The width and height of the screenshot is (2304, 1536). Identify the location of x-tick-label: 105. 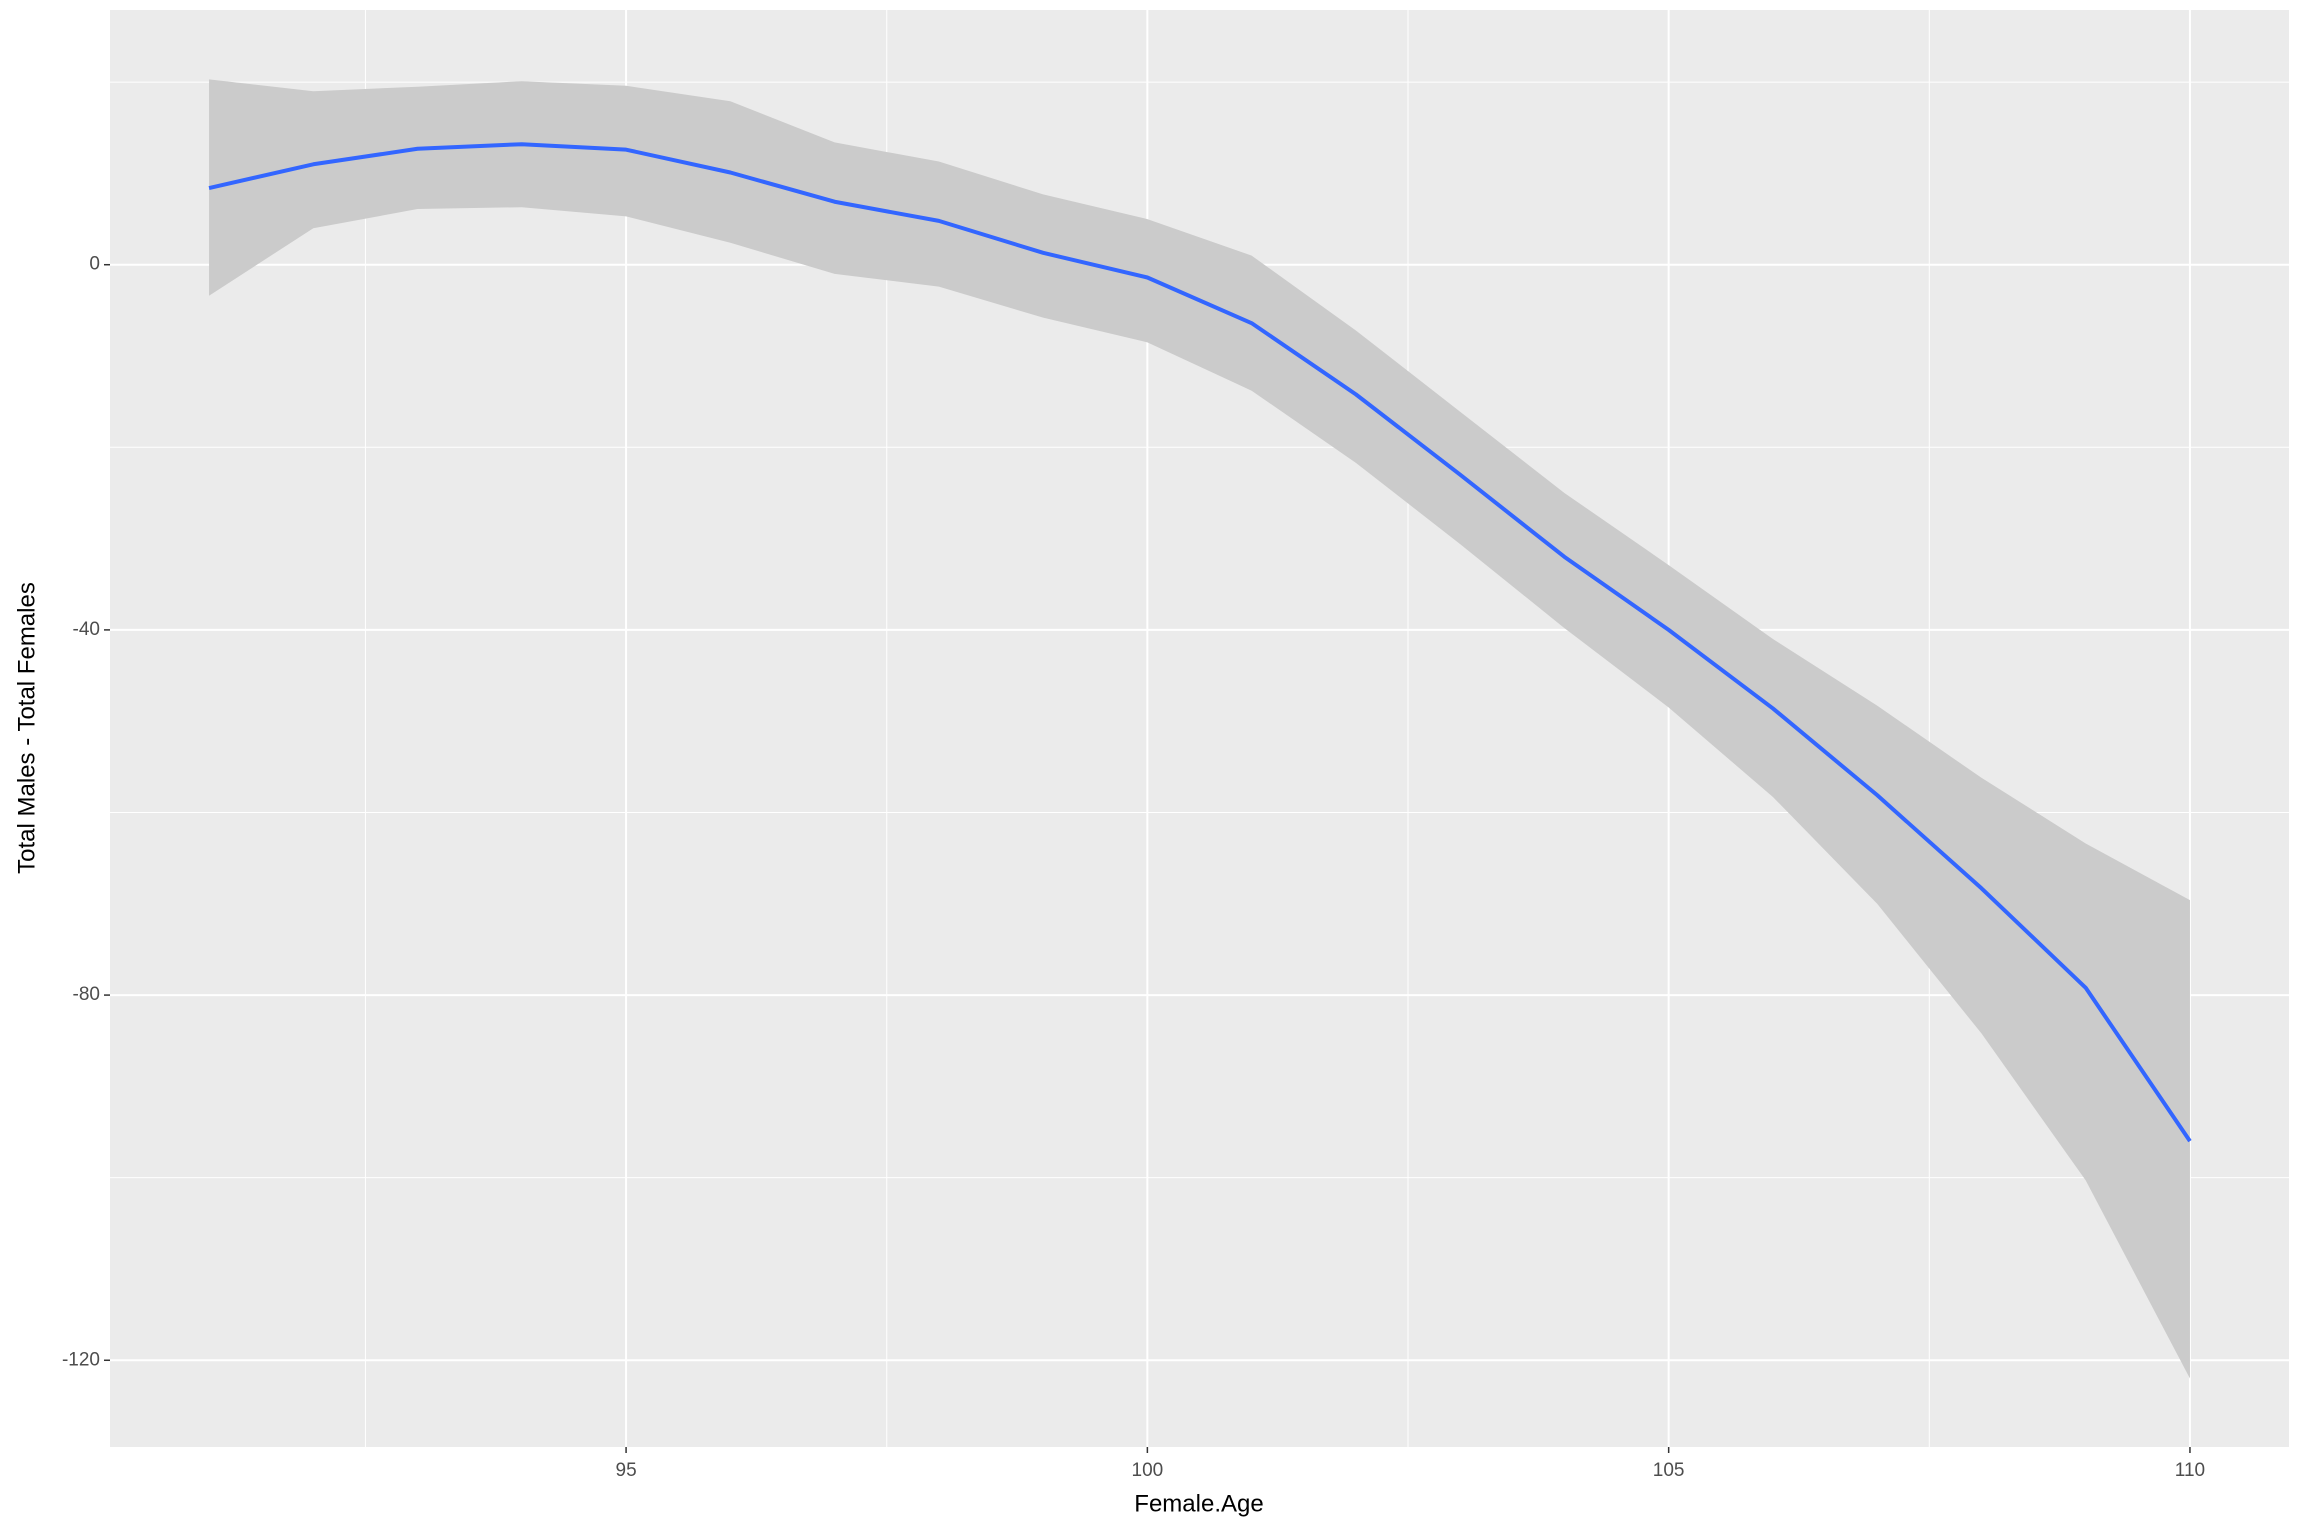
(1669, 1470).